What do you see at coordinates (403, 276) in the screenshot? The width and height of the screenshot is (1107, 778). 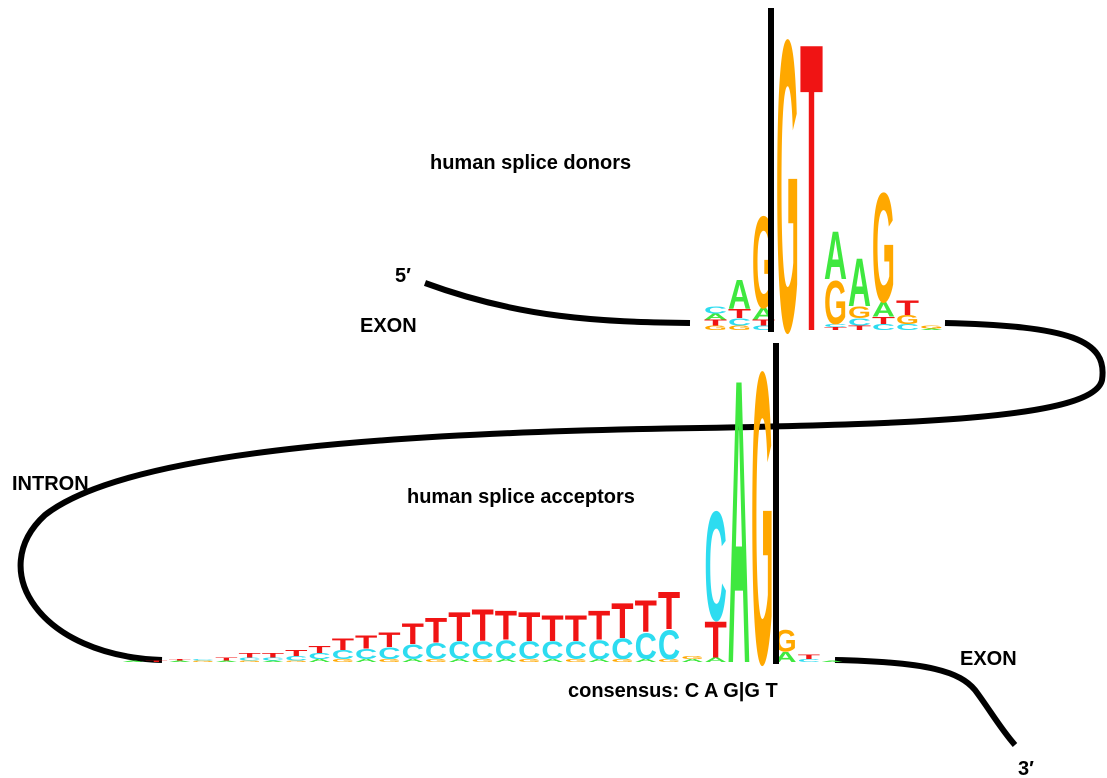 I see `five-prime-label: 5′` at bounding box center [403, 276].